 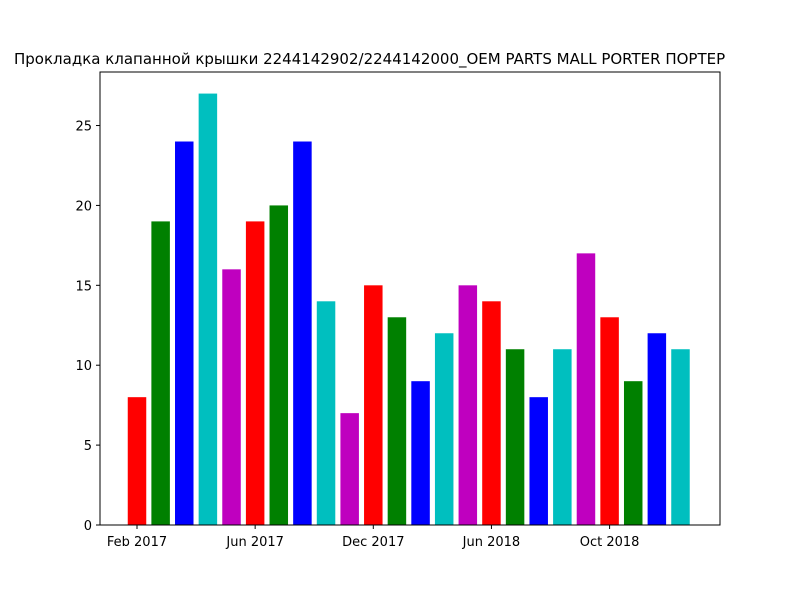 I want to click on x-tick-label: Feb 2017, so click(x=137, y=542).